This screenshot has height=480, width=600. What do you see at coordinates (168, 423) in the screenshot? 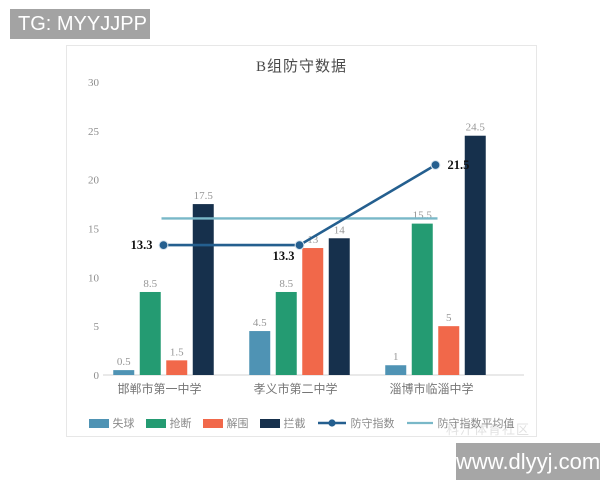
I see `legend-item-抢断: 抢断` at bounding box center [168, 423].